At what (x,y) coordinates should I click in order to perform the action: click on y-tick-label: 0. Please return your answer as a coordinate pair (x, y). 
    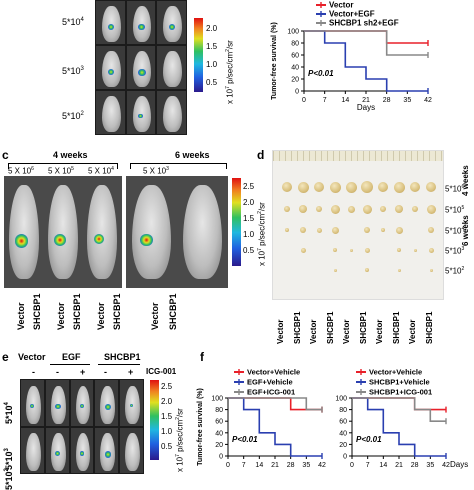
    Looking at the image, I should click on (297, 92).